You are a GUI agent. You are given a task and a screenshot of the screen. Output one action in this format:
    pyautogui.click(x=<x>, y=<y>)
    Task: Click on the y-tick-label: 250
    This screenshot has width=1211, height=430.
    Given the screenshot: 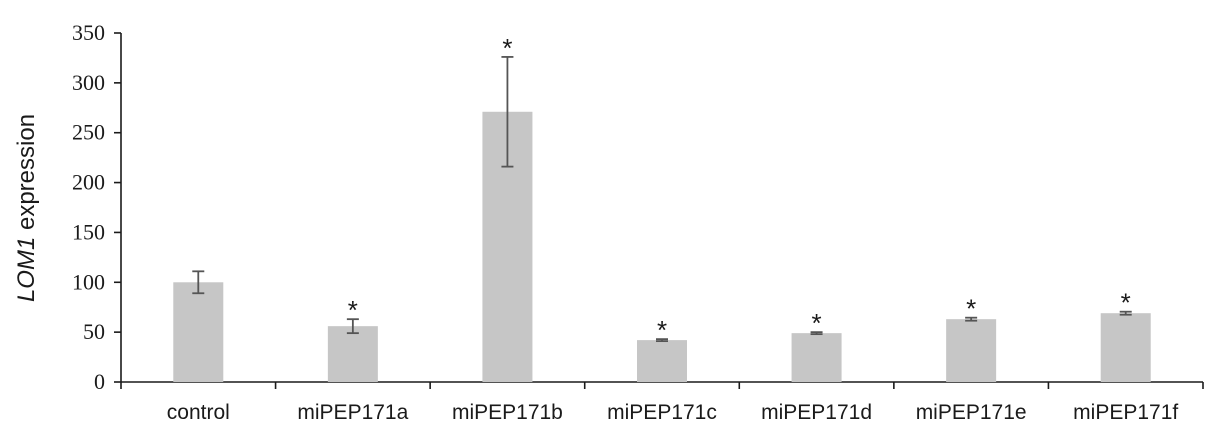 What is the action you would take?
    pyautogui.click(x=88, y=132)
    